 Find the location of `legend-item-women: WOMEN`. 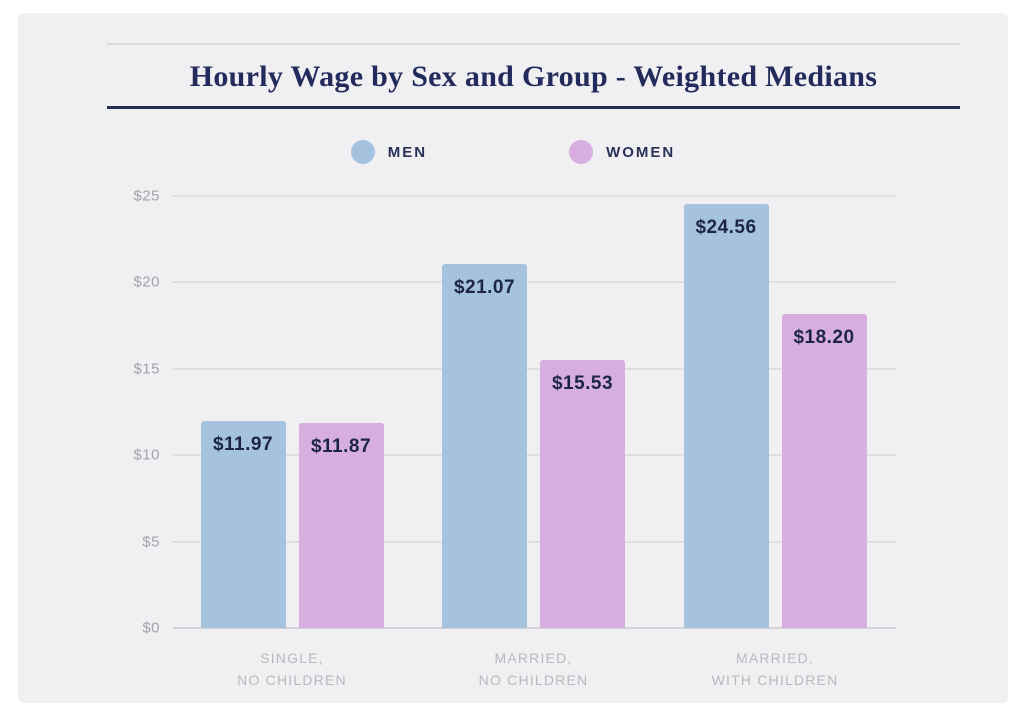

legend-item-women: WOMEN is located at coordinates (622, 152).